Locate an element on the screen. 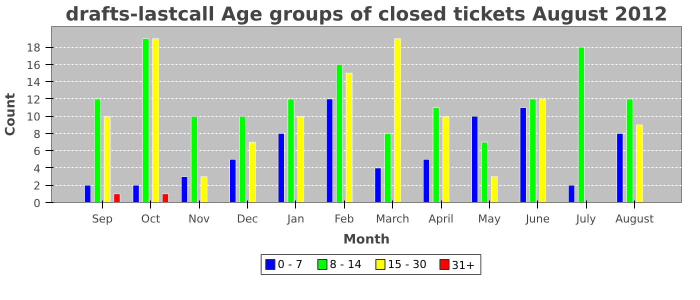 Image resolution: width=700 pixels, height=300 pixels. x-tick-label: Sep is located at coordinates (102, 219).